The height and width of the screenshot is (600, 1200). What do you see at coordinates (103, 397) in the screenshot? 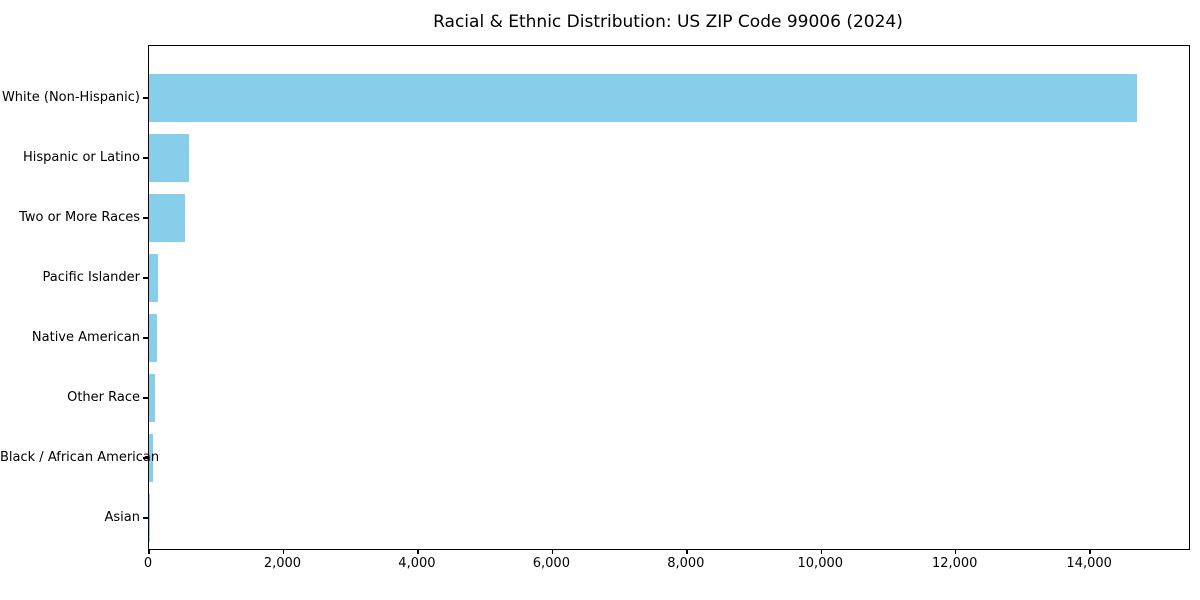
I see `y-axis-label: Other Race` at bounding box center [103, 397].